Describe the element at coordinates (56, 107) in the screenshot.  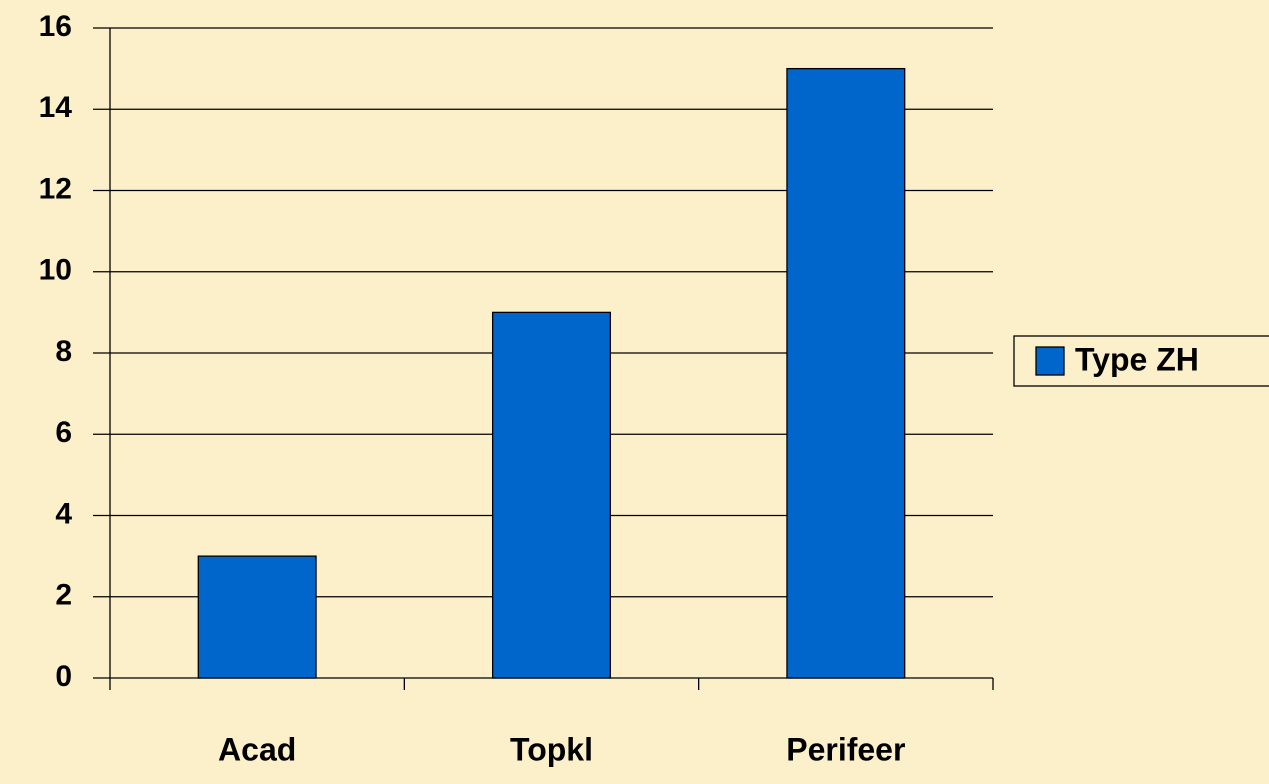
I see `y-tick-label: 14` at that location.